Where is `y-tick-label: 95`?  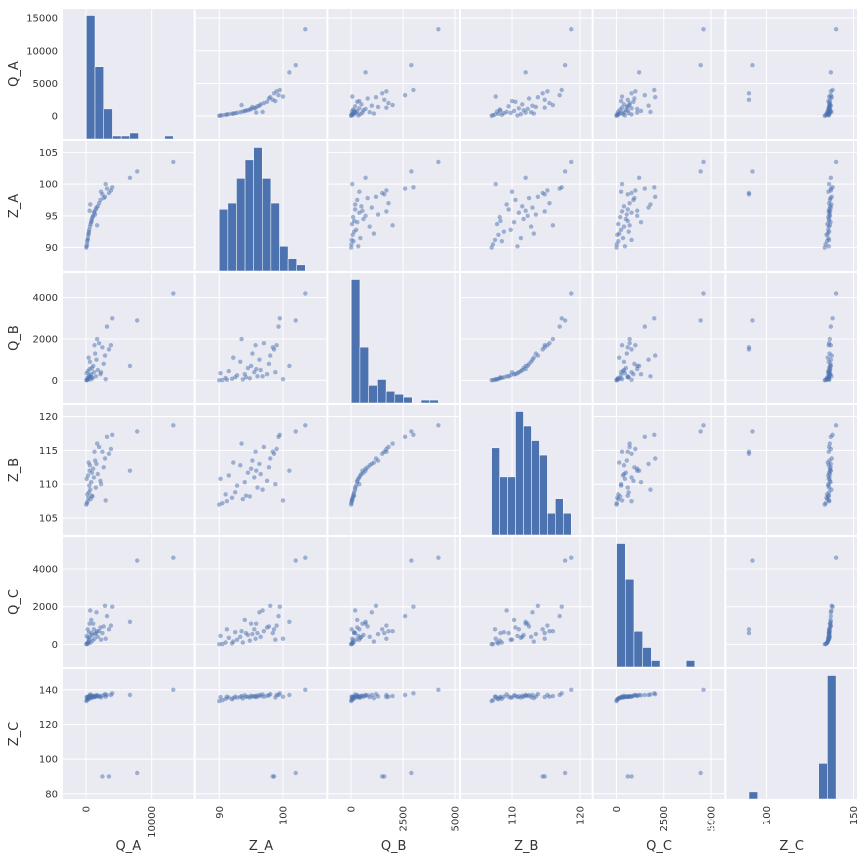
y-tick-label: 95 is located at coordinates (51, 216).